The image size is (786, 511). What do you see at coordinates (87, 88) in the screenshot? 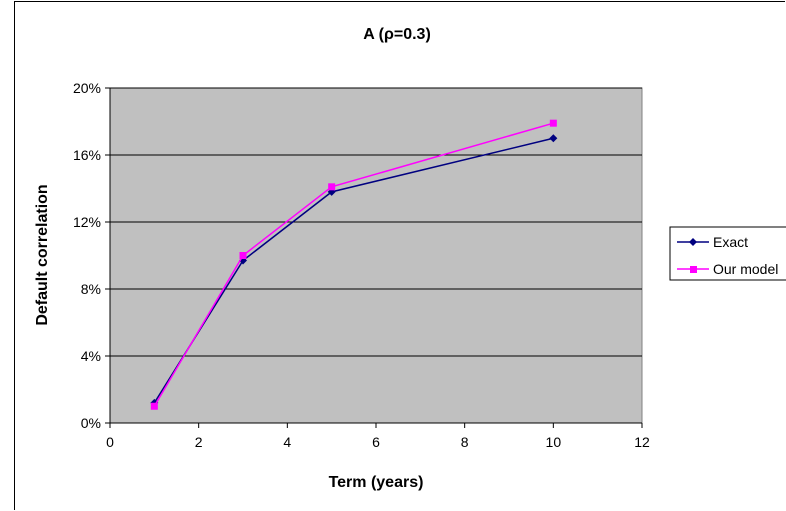
I see `y-tick-label: 20%` at bounding box center [87, 88].